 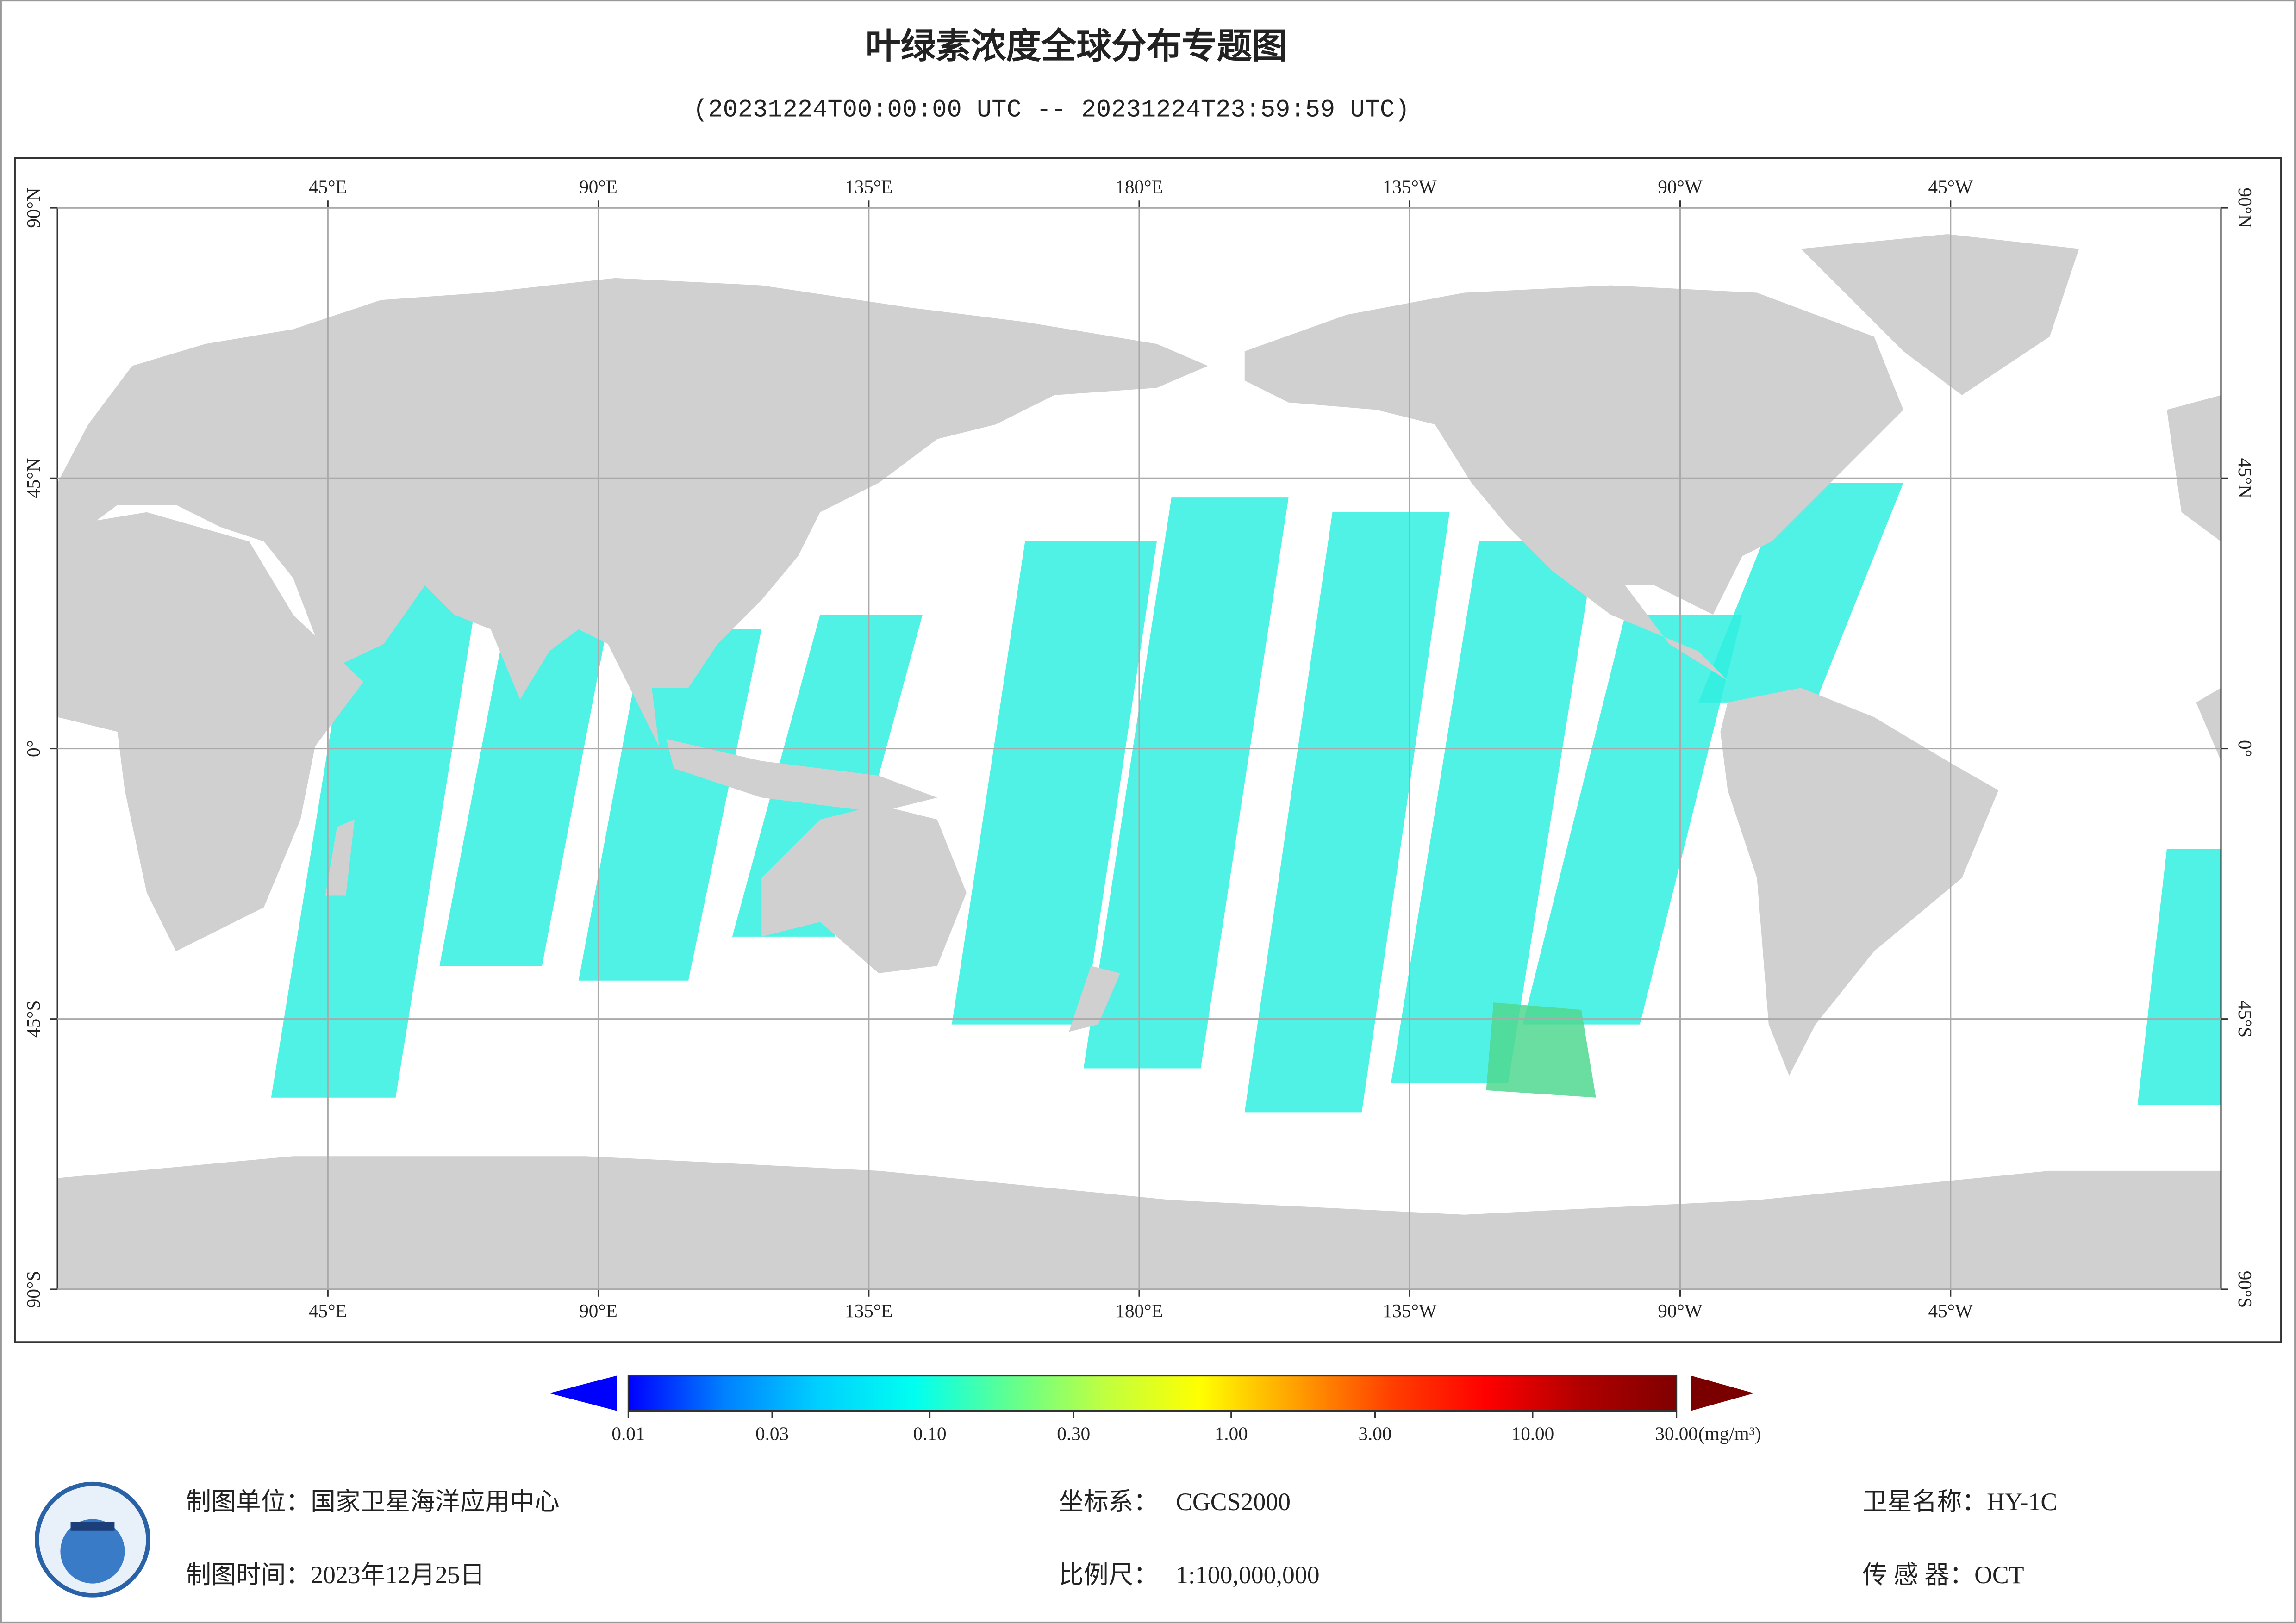 I want to click on lat-label-left: 0°, so click(x=33, y=748).